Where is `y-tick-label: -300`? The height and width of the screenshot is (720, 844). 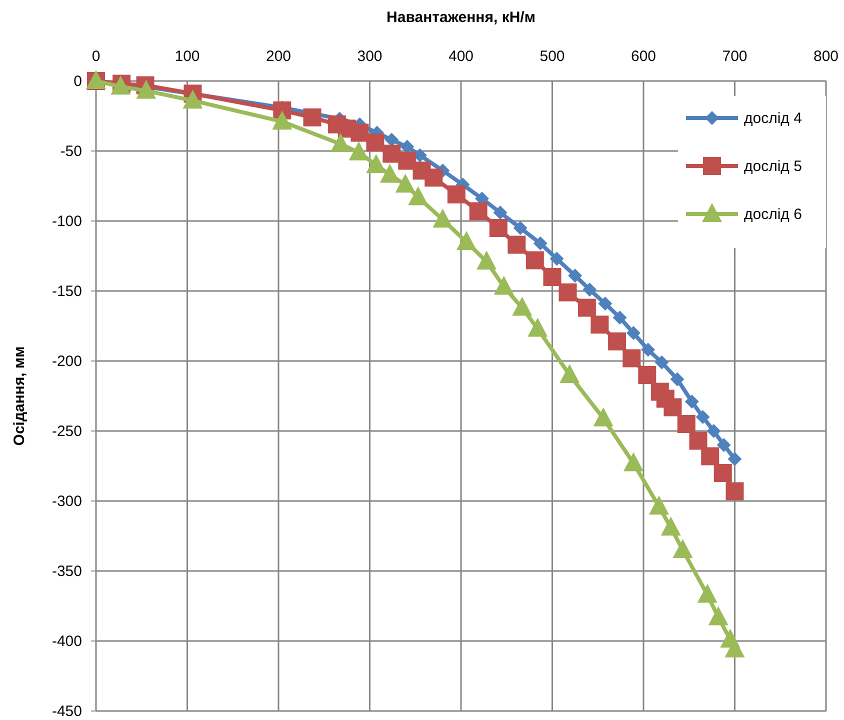 y-tick-label: -300 is located at coordinates (67, 501).